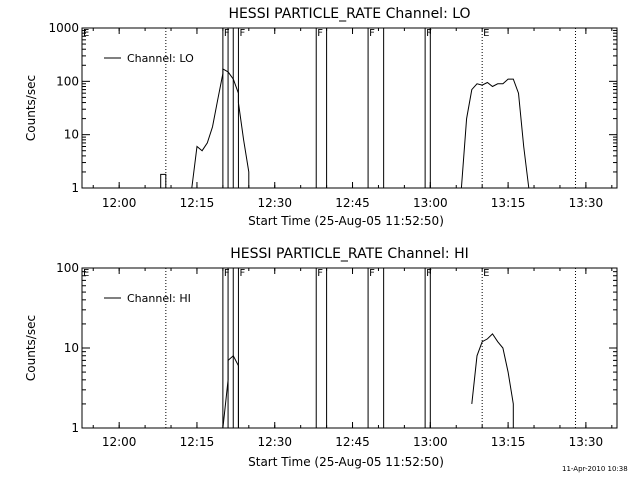  I want to click on legend-label: Channel: HI, so click(159, 298).